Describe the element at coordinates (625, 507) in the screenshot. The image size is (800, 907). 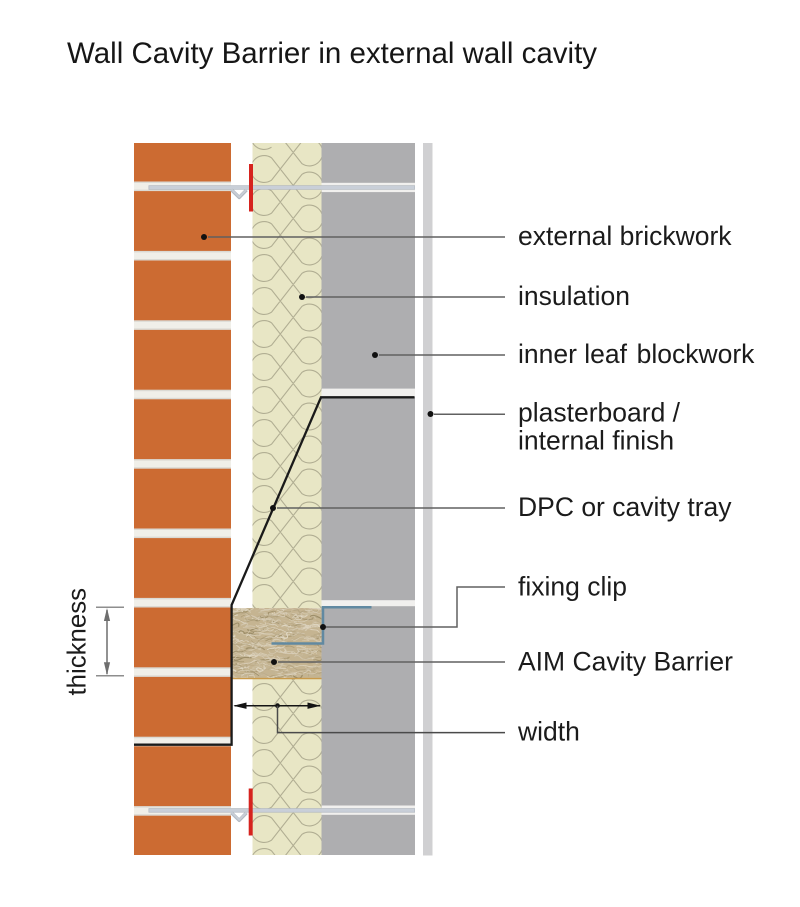
I see `svg-text: DPC or cavity tray` at that location.